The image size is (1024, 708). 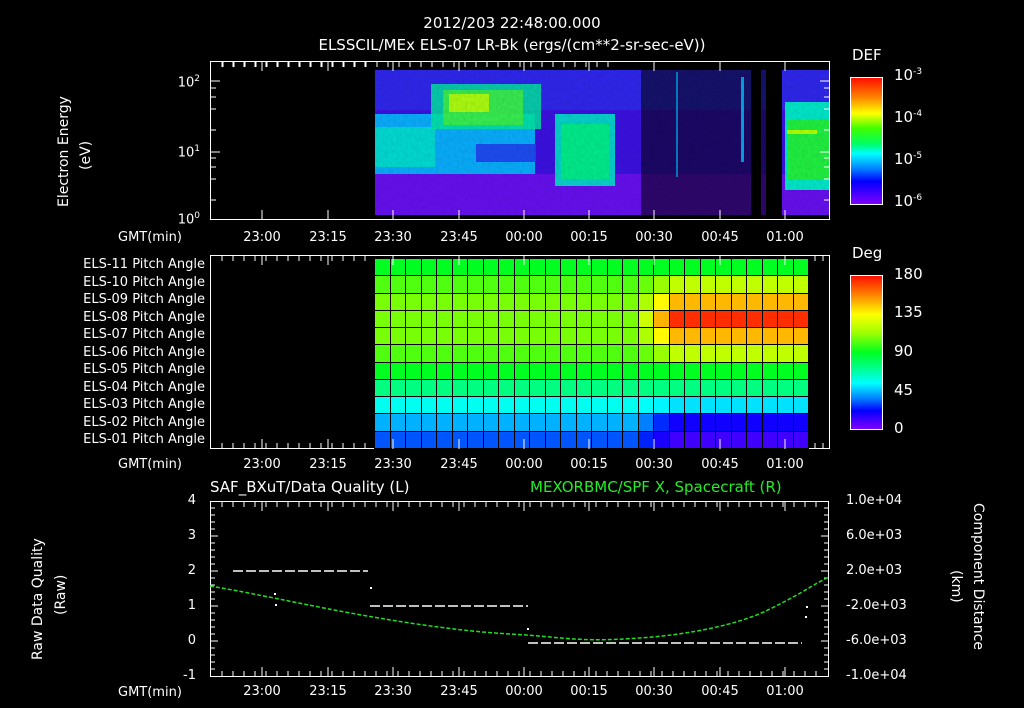 I want to click on pitch-angle-row-label: ELS-03 Pitch Angle, so click(x=144, y=404).